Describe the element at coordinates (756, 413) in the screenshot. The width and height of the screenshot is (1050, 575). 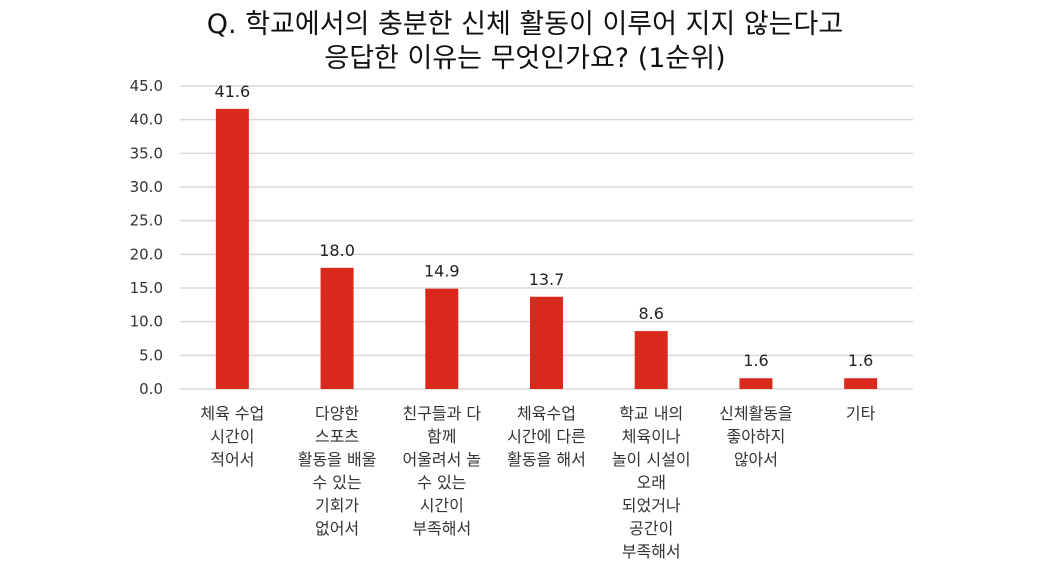
I see `x-category-label-line: 신체활동을` at that location.